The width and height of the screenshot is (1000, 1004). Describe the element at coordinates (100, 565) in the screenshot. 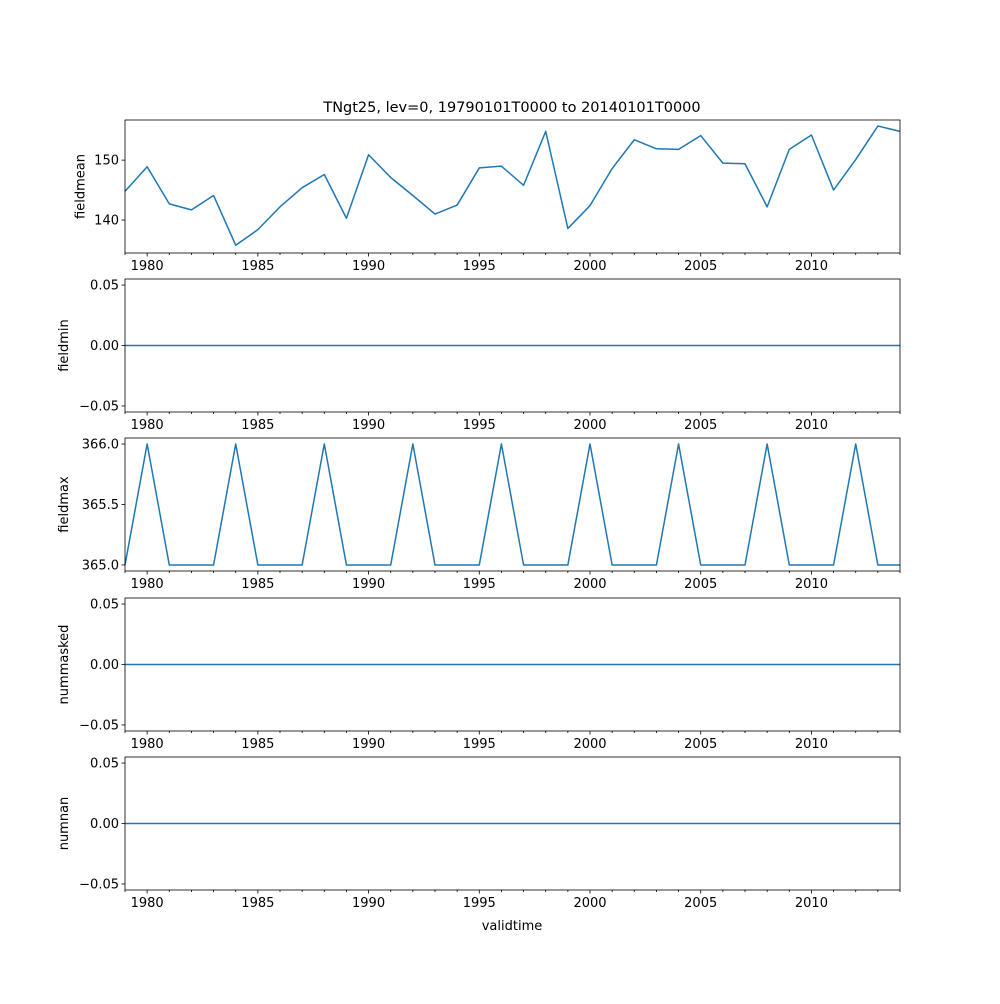

I see `y-tick-label: 365.0` at that location.